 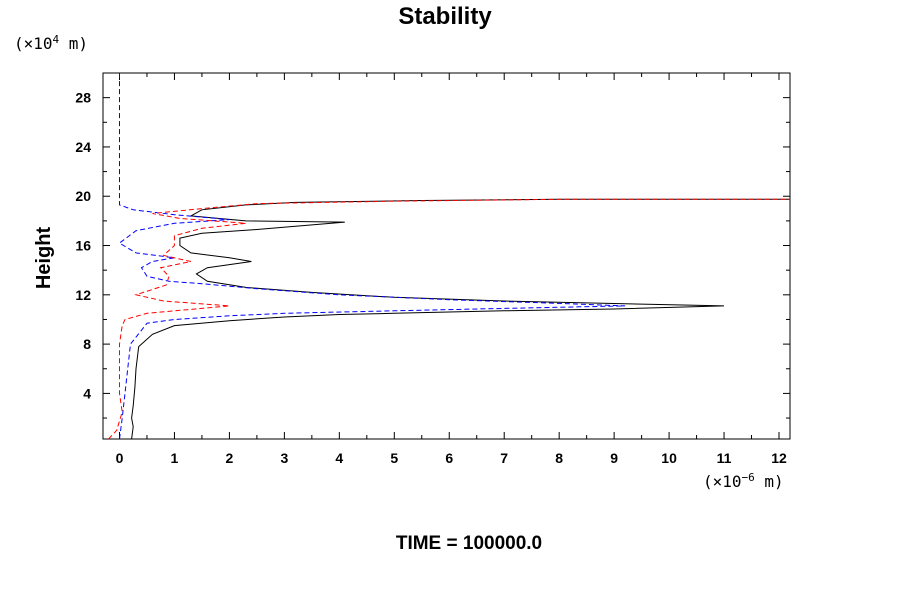 I want to click on x-tick-label: 10, so click(x=669, y=458).